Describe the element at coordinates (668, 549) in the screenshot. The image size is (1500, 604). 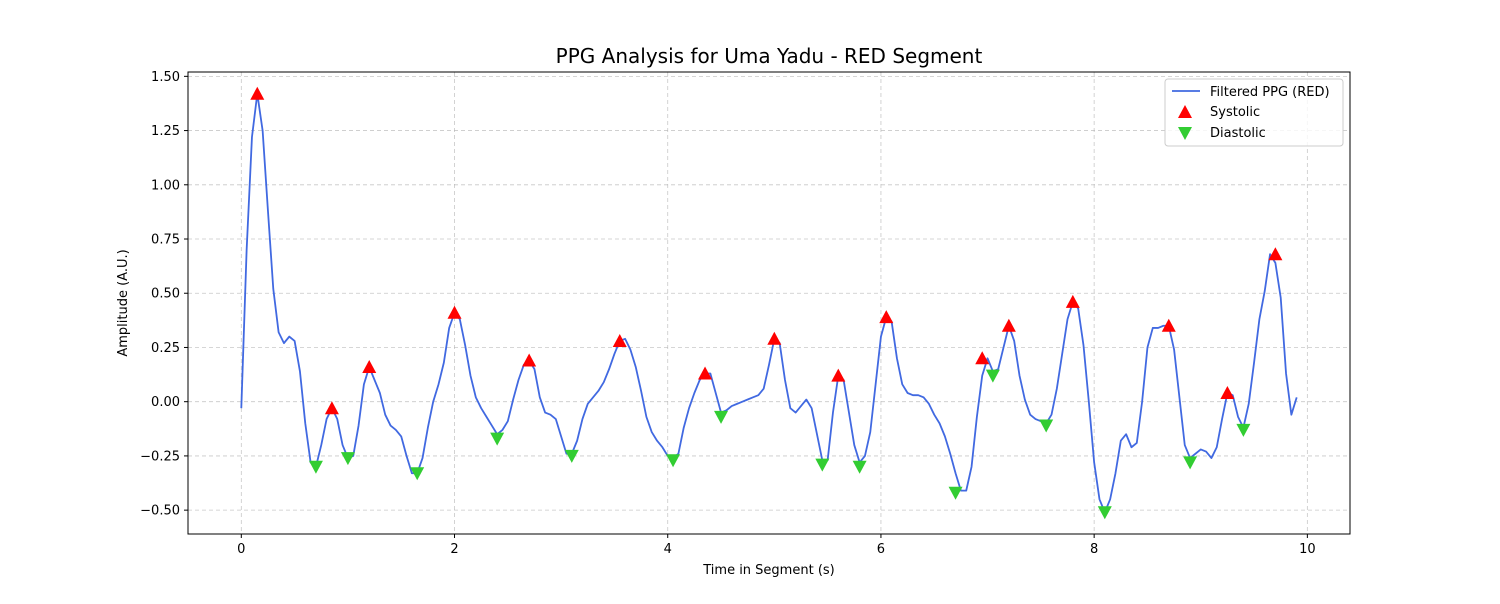
I see `x-tick-label: 4` at that location.